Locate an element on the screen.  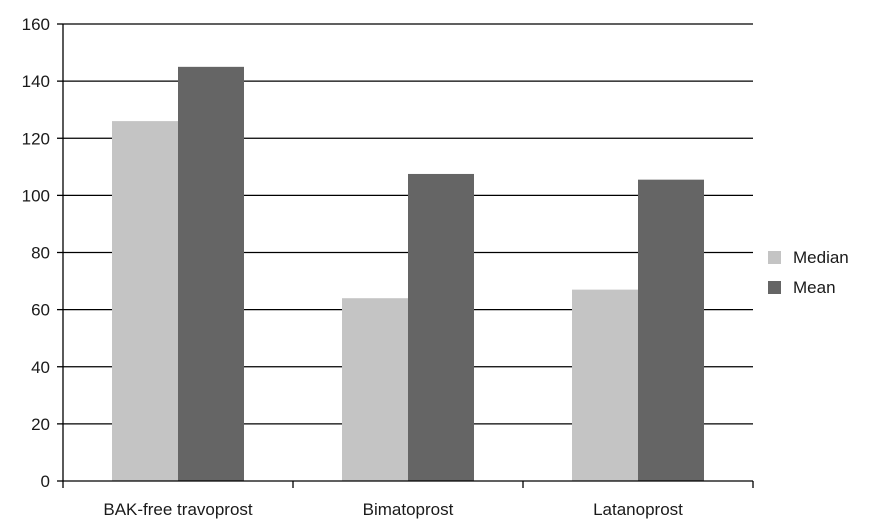
y-tick-label: 0 is located at coordinates (45, 481).